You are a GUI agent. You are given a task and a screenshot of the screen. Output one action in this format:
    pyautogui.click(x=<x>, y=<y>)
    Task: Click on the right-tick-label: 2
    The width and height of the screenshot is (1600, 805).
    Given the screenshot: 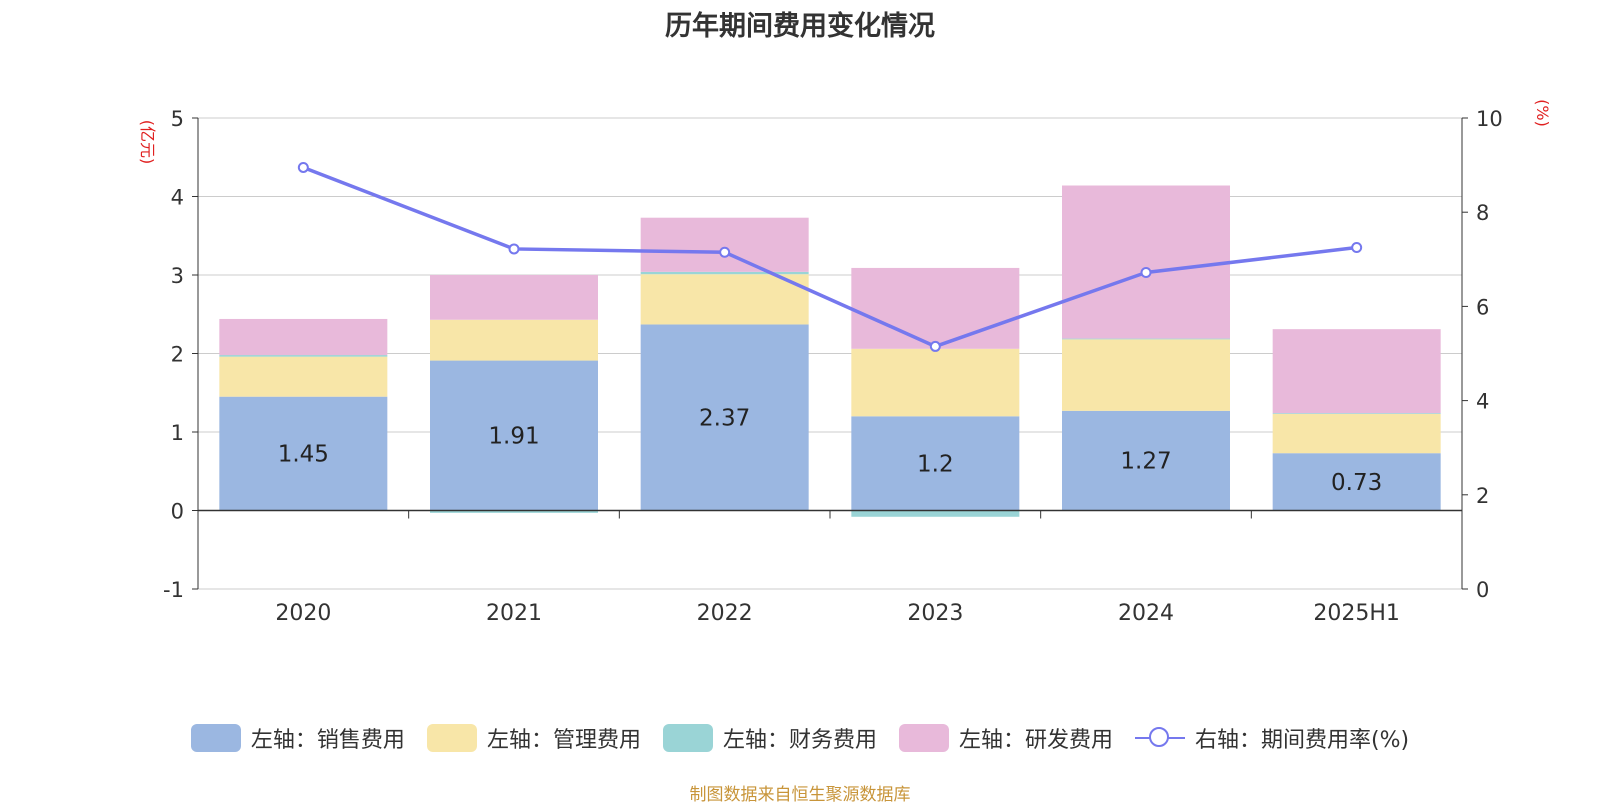 What is the action you would take?
    pyautogui.click(x=1482, y=496)
    